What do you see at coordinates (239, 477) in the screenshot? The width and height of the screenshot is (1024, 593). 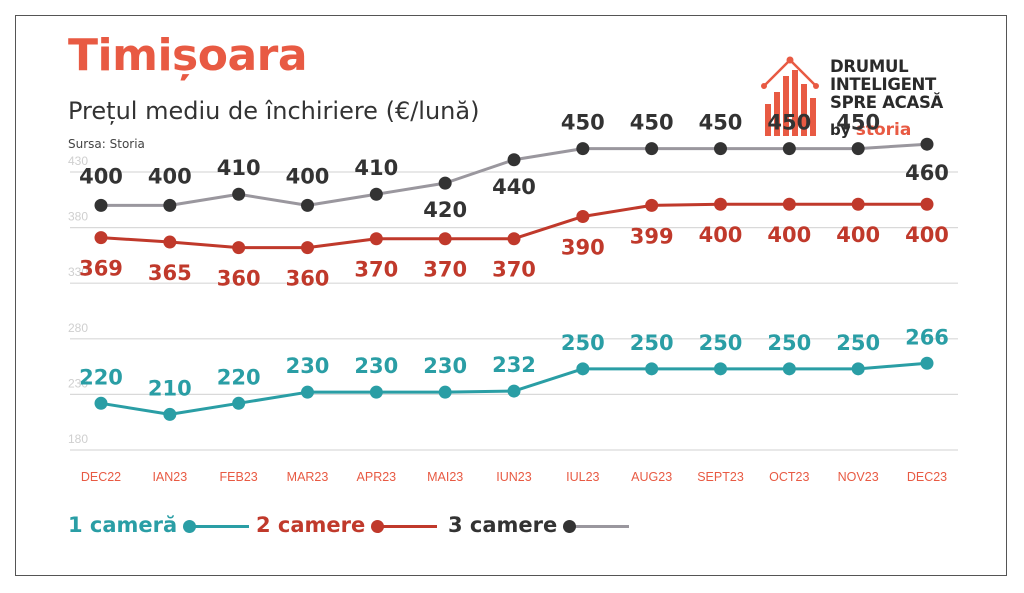 I see `x-tick-label: FEB23` at bounding box center [239, 477].